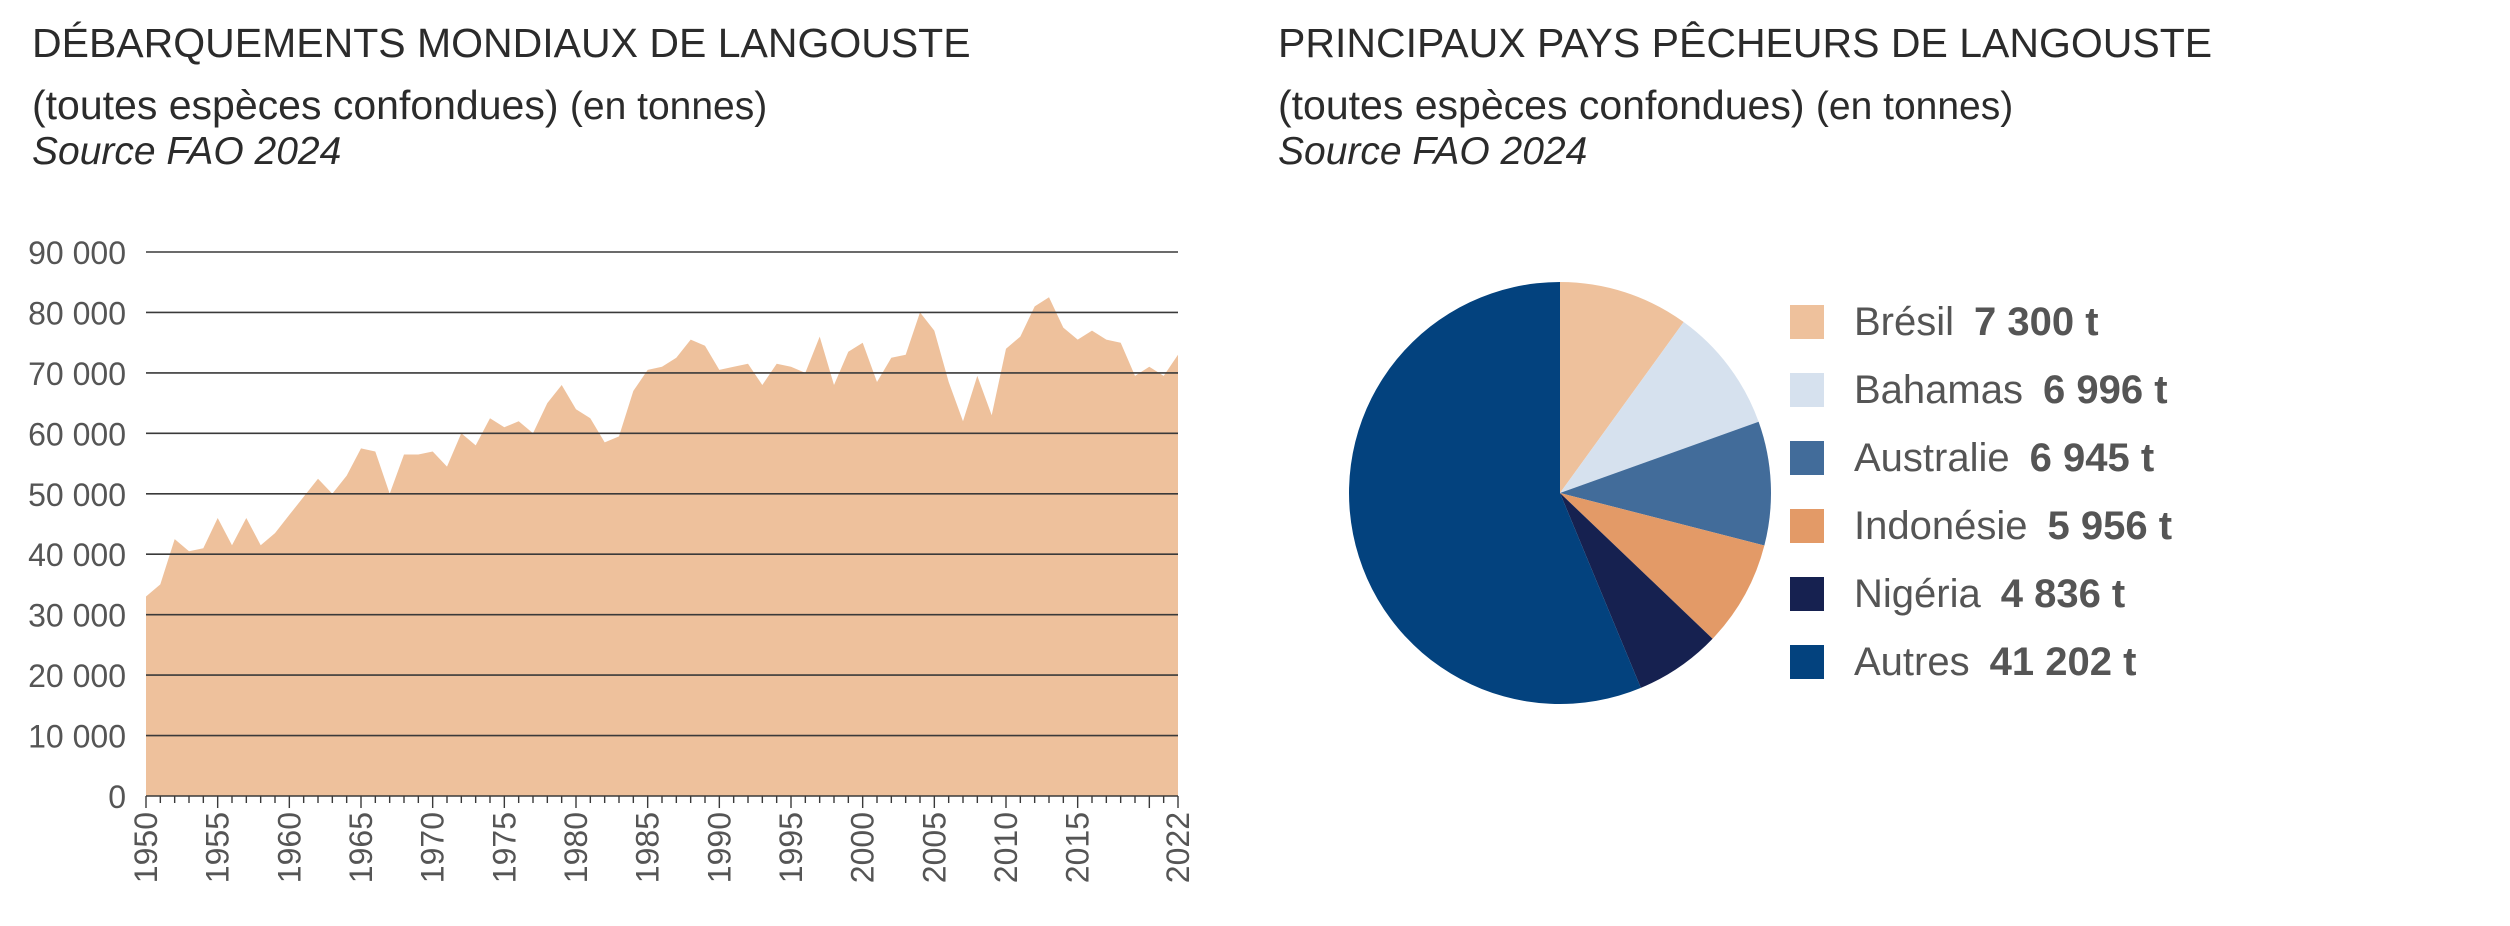 Image resolution: width=2510 pixels, height=926 pixels. Describe the element at coordinates (1006, 847) in the screenshot. I see `x-tick-label: 2010` at that location.